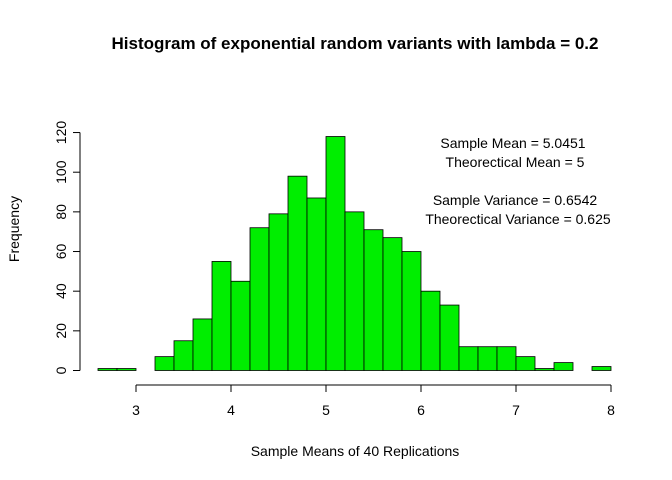 The image size is (672, 480). I want to click on x-tick-label-2: 5, so click(326, 410).